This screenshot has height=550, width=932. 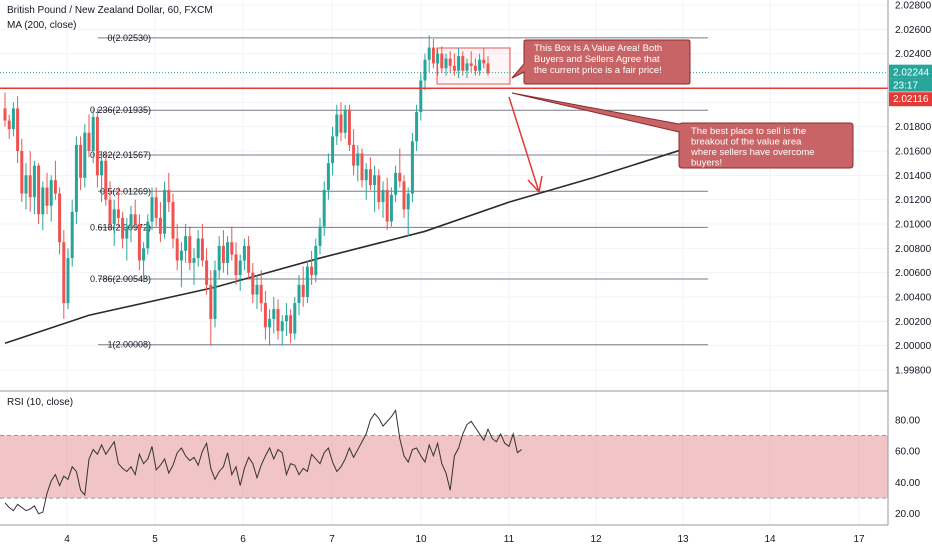 What do you see at coordinates (907, 452) in the screenshot?
I see `rsi-tick-label: 60.00` at bounding box center [907, 452].